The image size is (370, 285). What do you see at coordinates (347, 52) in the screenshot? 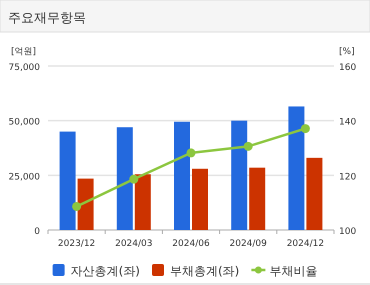
I see `y2-axis-title: [%]` at bounding box center [347, 52].